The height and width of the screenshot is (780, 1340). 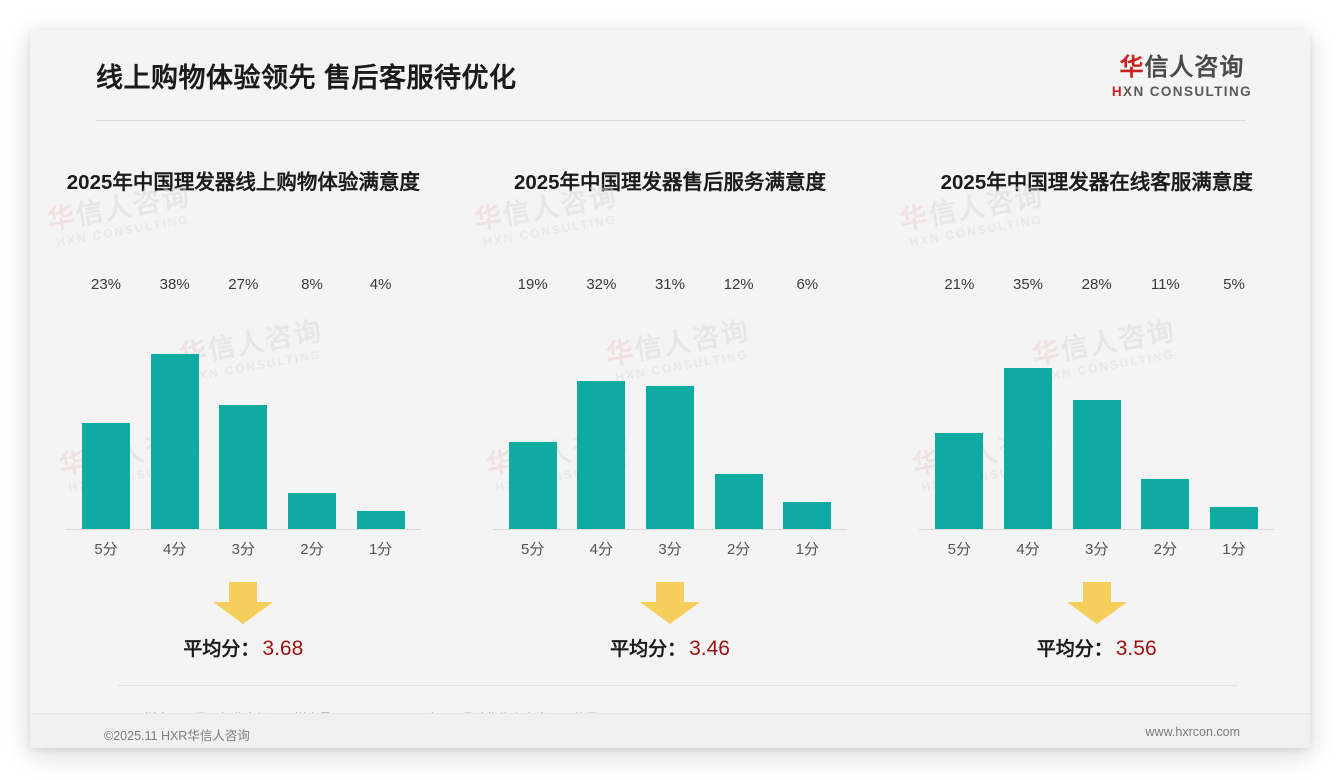 What do you see at coordinates (243, 284) in the screenshot?
I see `bar-value-label: 27%` at bounding box center [243, 284].